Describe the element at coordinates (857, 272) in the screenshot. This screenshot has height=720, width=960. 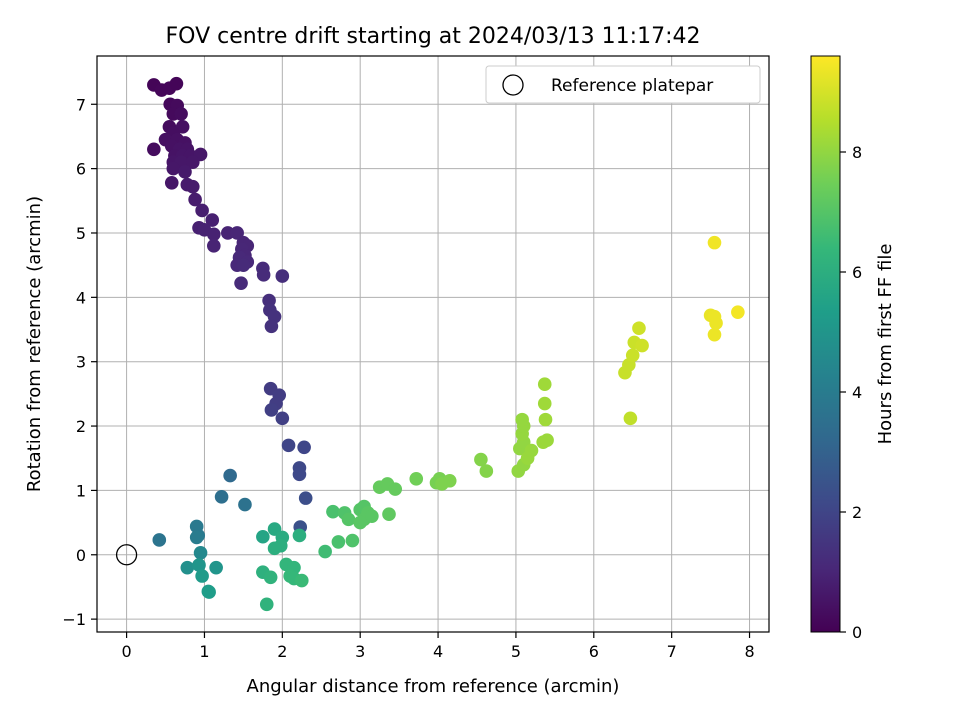
I see `colorbar-tick-label: 6` at that location.